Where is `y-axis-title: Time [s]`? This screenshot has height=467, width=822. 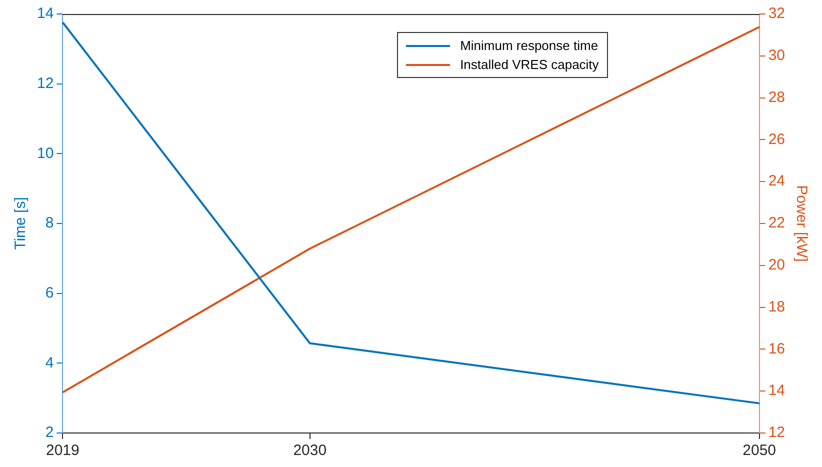
y-axis-title: Time [s] is located at coordinates (21, 223).